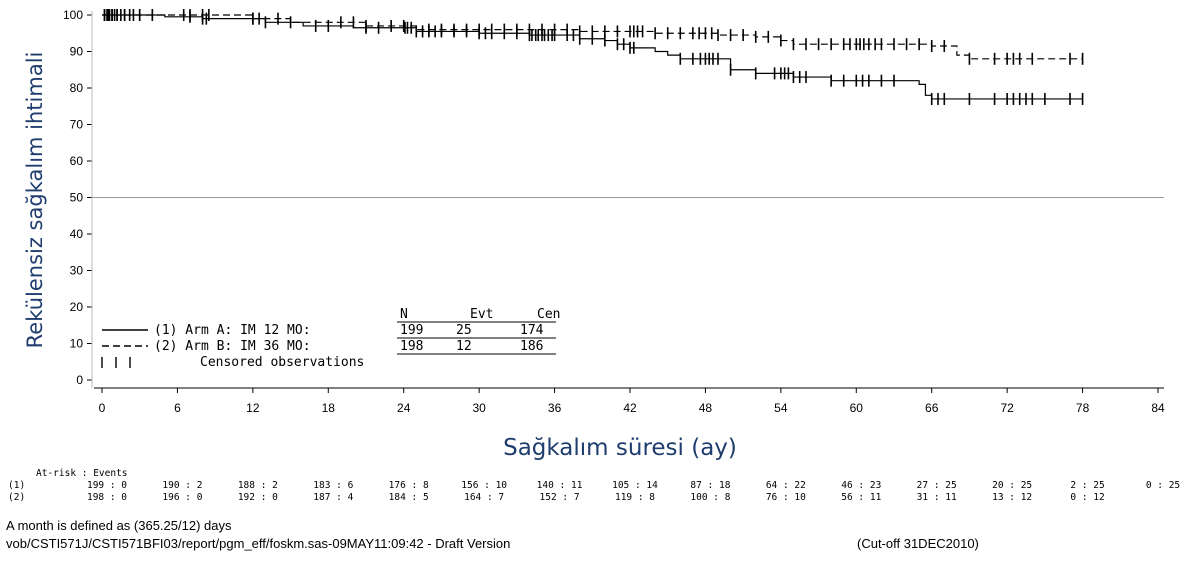  I want to click on at-risk-cell: 184 : 5, so click(408, 497).